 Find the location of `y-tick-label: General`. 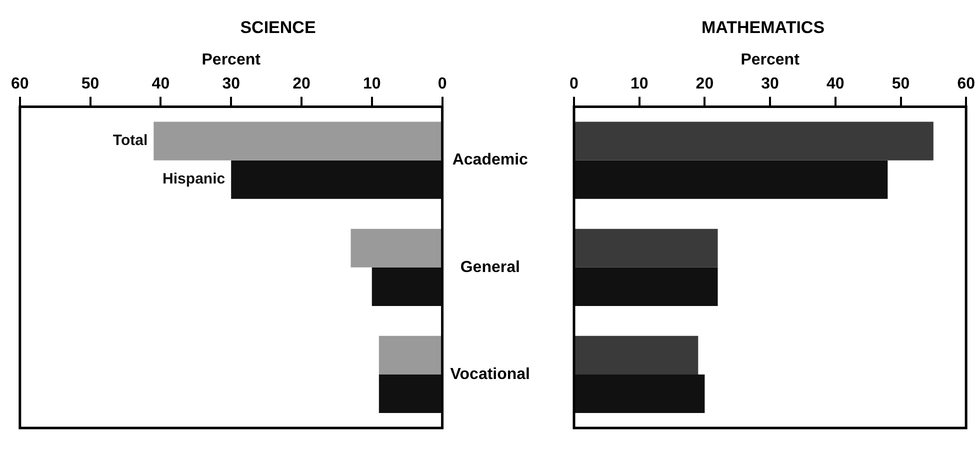

y-tick-label: General is located at coordinates (490, 267).